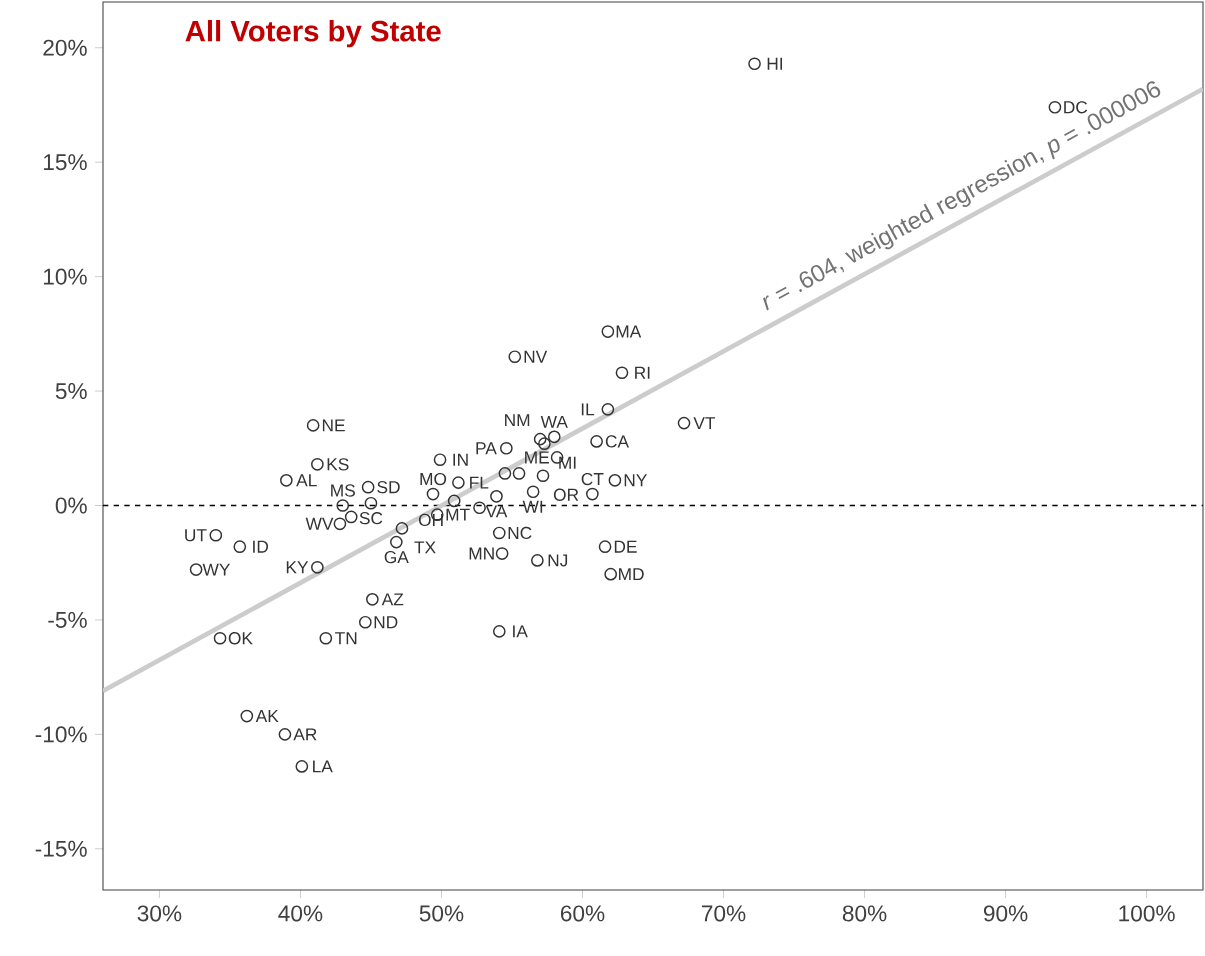  I want to click on annotation: DC, so click(1076, 107).